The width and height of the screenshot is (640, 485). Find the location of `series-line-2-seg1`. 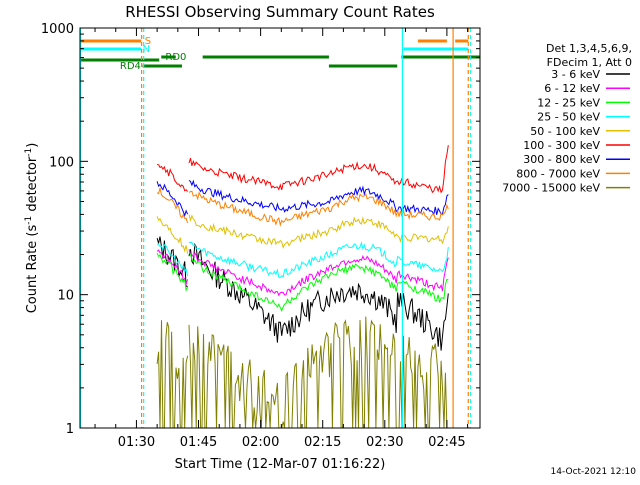

series-line-2-seg1 is located at coordinates (172, 268).